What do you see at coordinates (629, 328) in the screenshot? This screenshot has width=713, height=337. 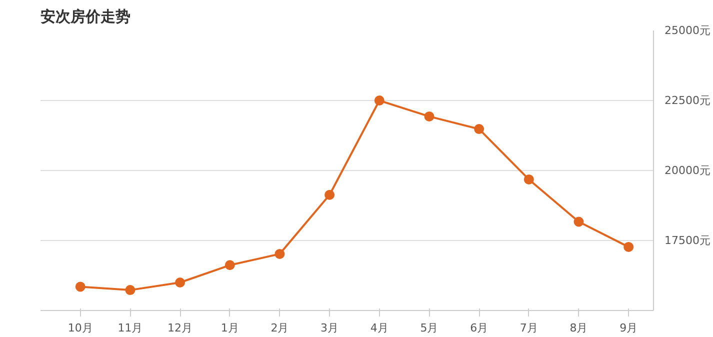 I see `x-tick-label: 9月` at bounding box center [629, 328].